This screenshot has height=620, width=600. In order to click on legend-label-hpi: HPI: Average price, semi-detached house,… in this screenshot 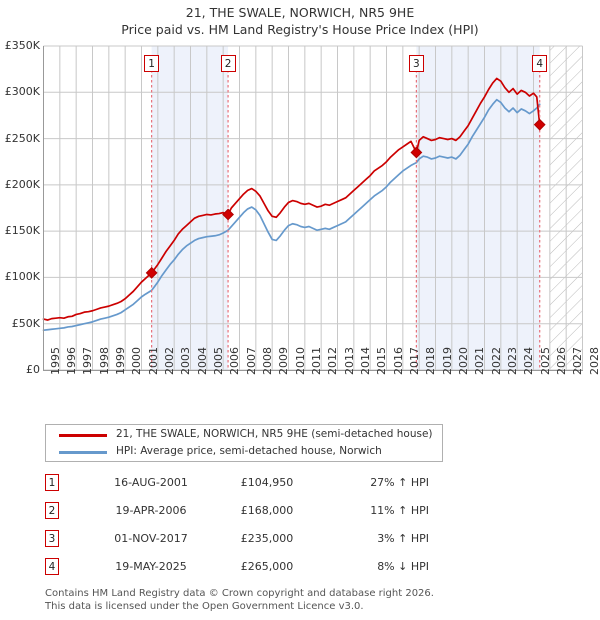, I will do `click(249, 451)`.